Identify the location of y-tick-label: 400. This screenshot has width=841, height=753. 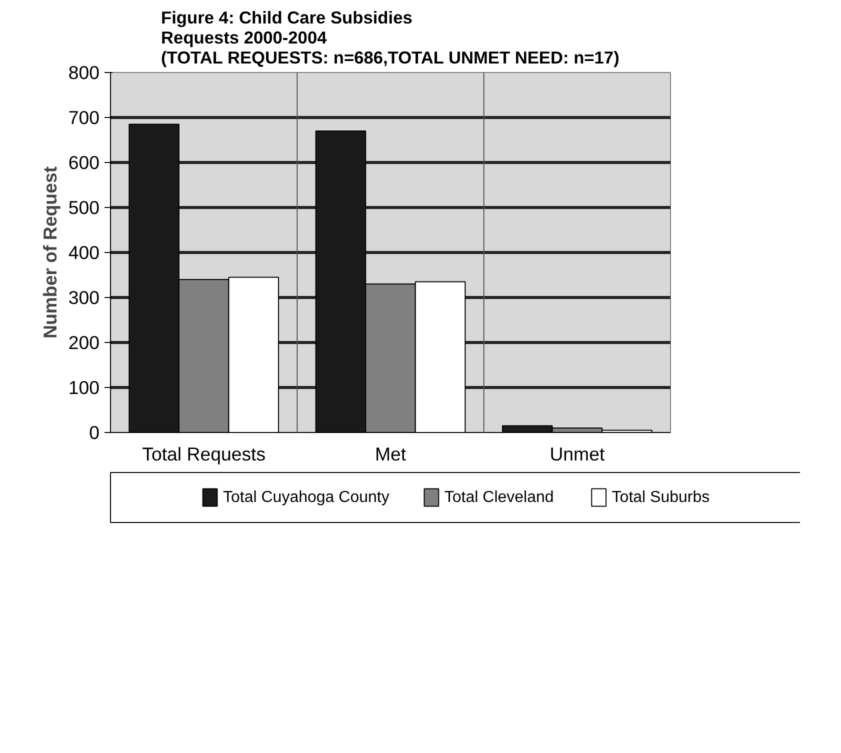
(84, 252).